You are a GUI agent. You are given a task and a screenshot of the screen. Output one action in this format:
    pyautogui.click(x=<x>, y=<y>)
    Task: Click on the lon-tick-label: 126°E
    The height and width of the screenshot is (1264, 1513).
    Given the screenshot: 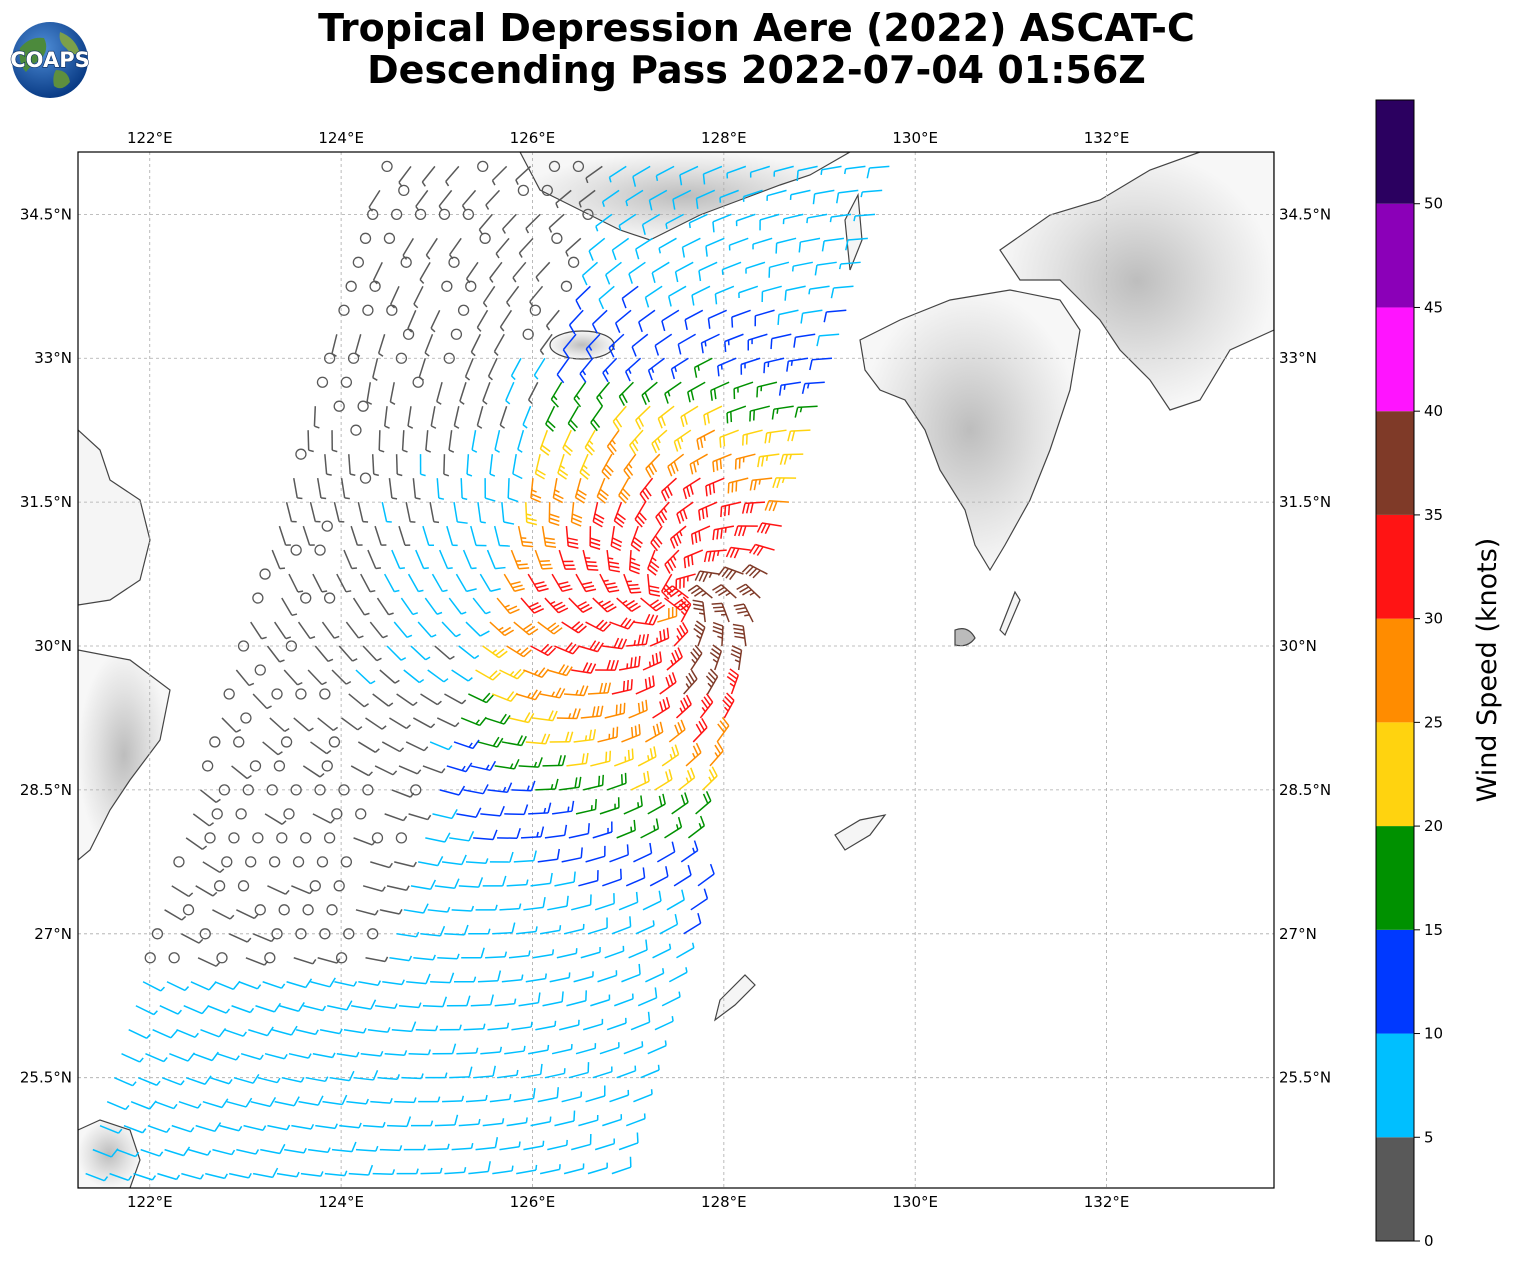 What is the action you would take?
    pyautogui.click(x=533, y=1202)
    